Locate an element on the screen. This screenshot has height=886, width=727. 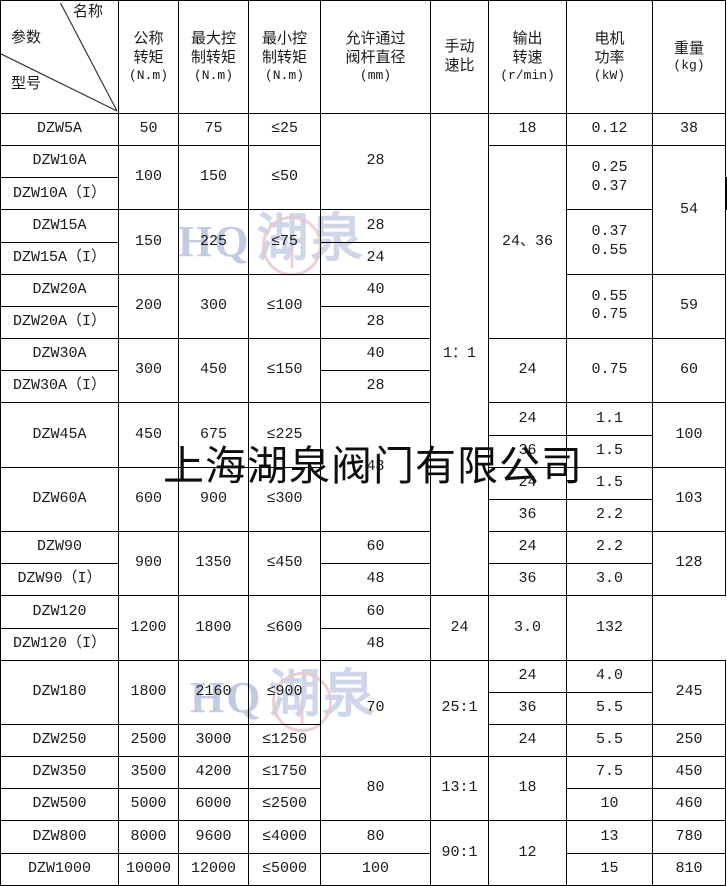
cell-min-torque: ≤1750 is located at coordinates (284, 773).